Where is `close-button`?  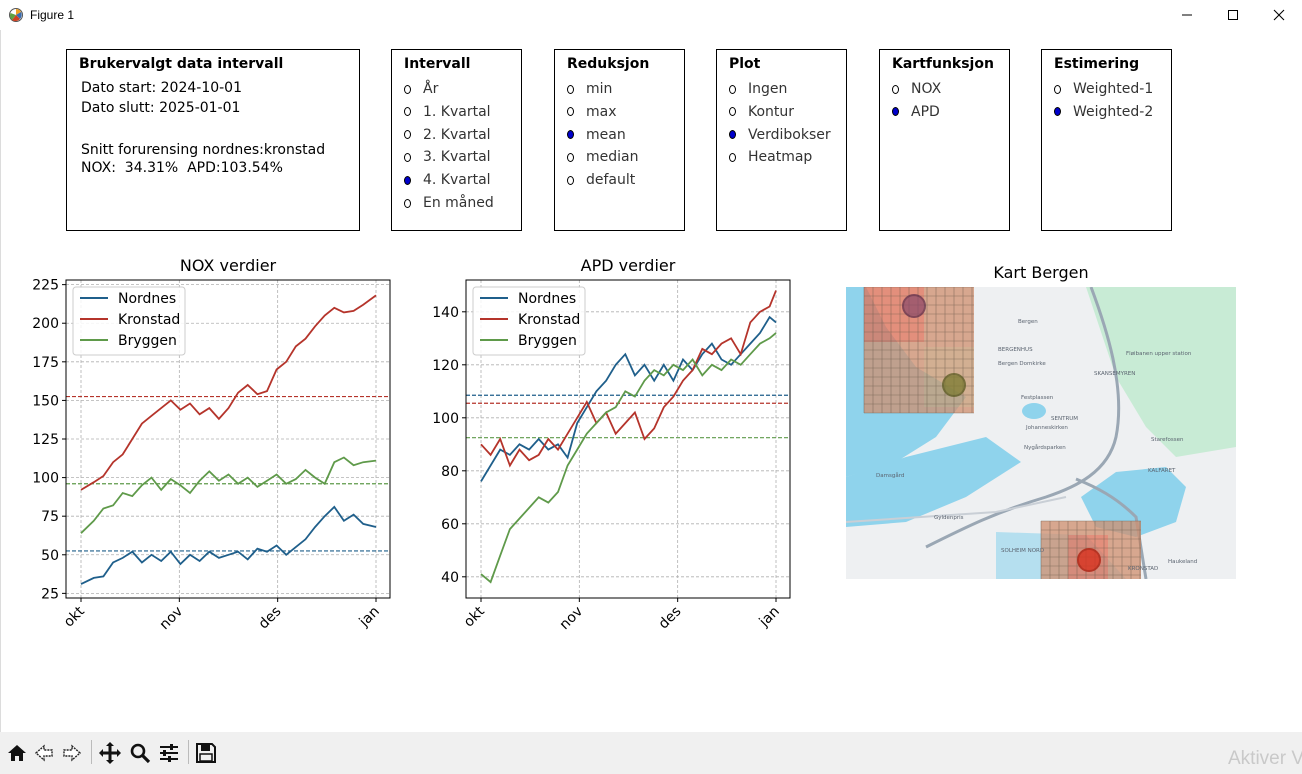
close-button is located at coordinates (1279, 15).